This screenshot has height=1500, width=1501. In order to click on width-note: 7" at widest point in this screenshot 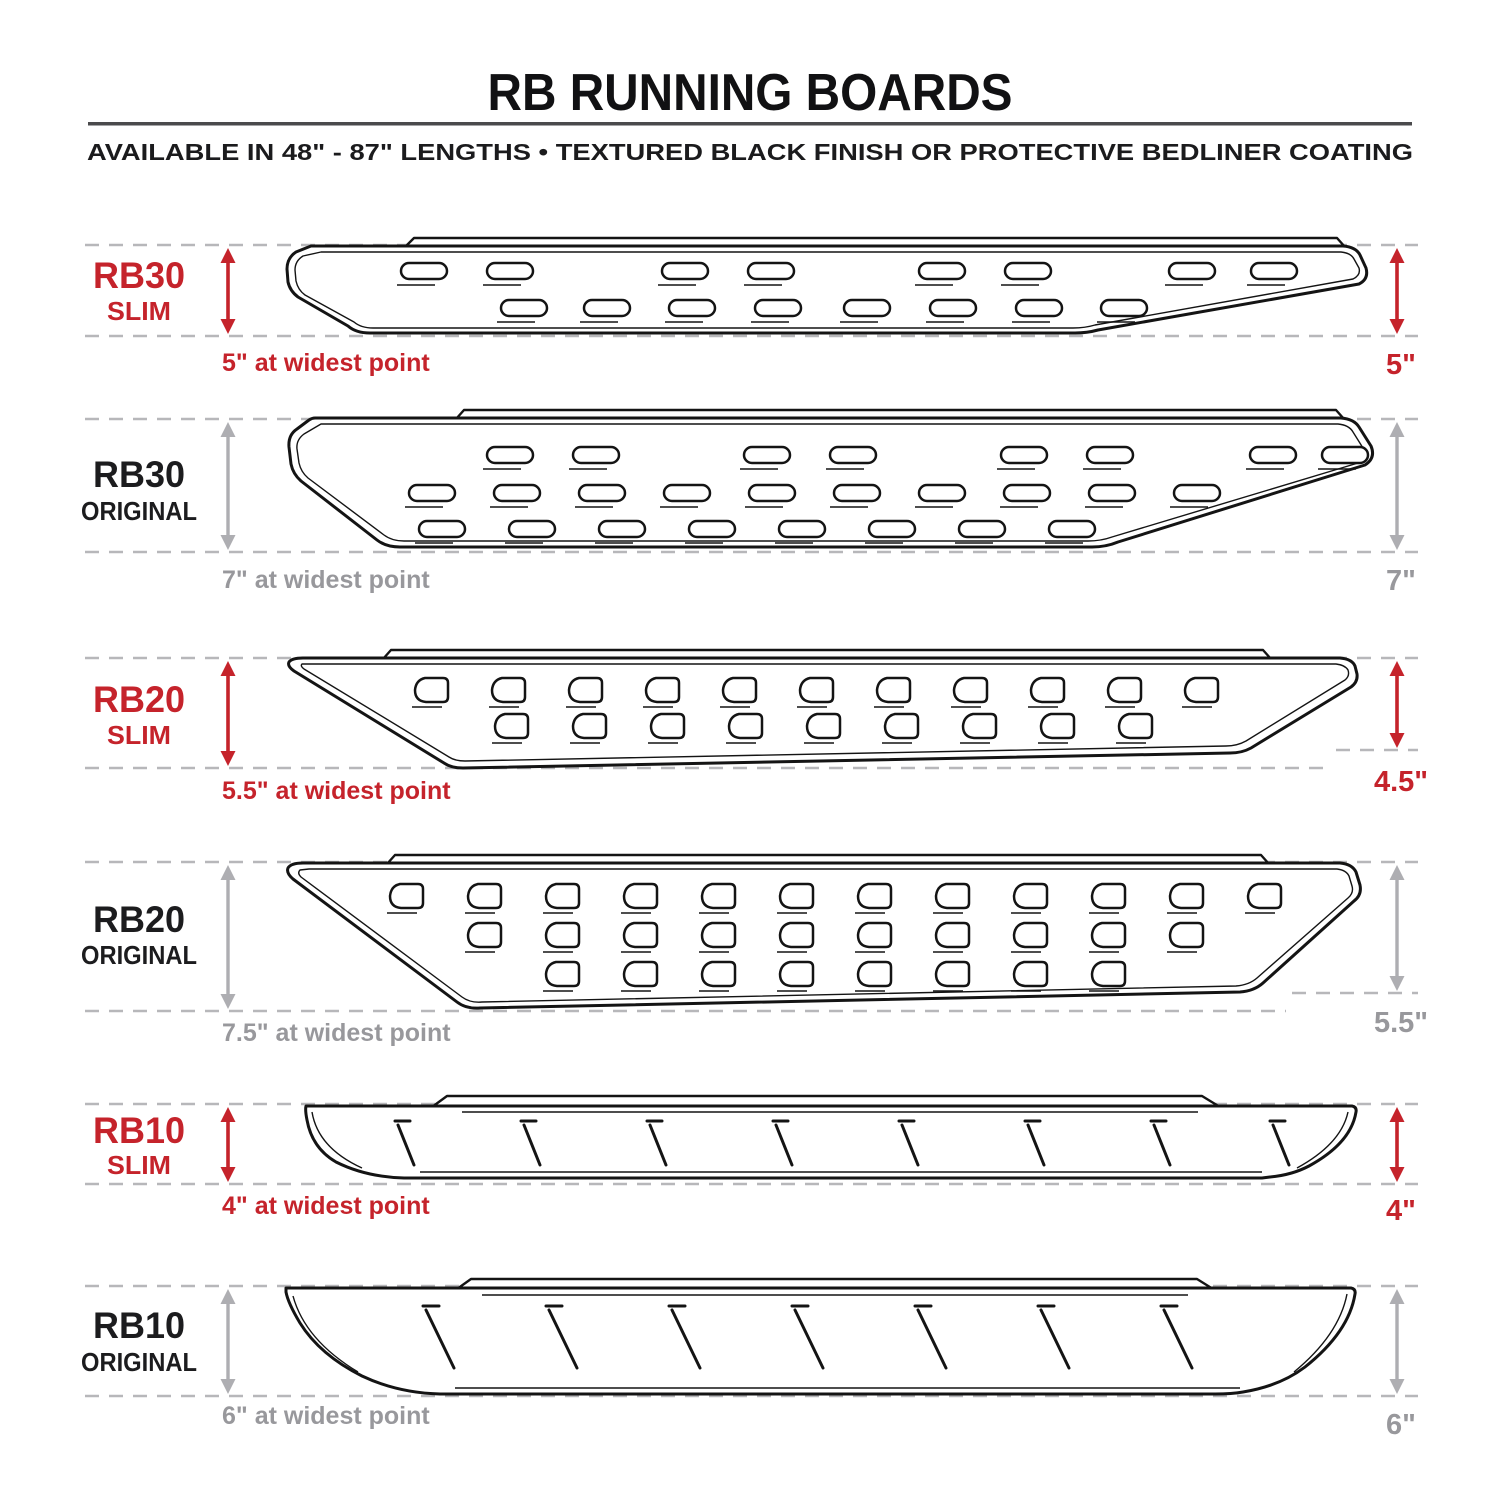, I will do `click(326, 580)`.